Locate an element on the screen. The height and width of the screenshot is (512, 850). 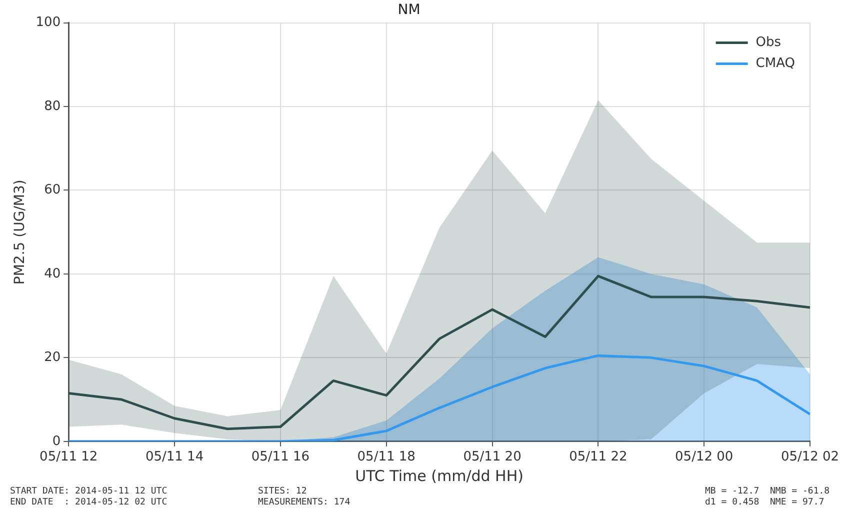
y-axis-title: PM2.5 (UG/M3) is located at coordinates (20, 232).